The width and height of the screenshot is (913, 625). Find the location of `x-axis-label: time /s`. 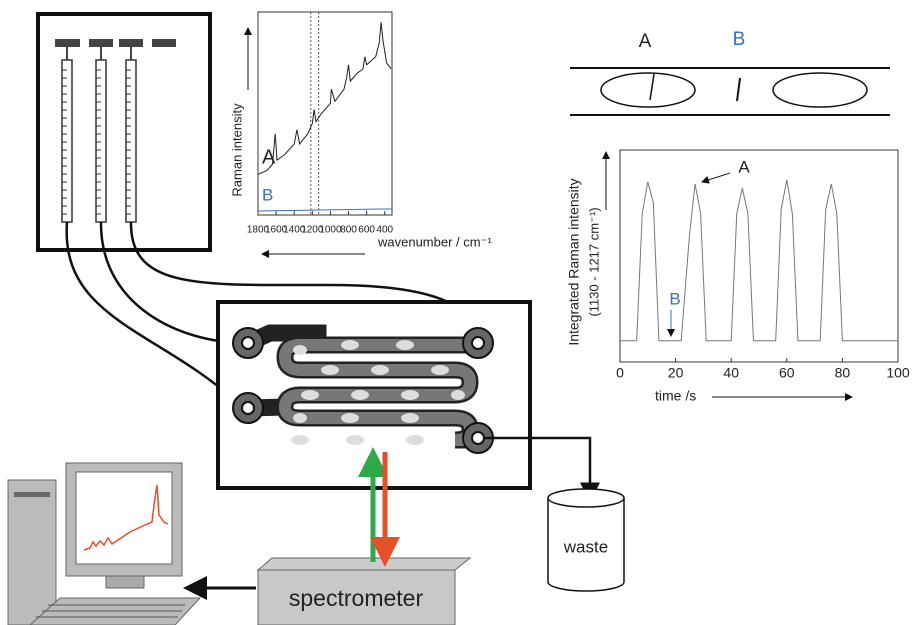

x-axis-label: time /s is located at coordinates (675, 396).